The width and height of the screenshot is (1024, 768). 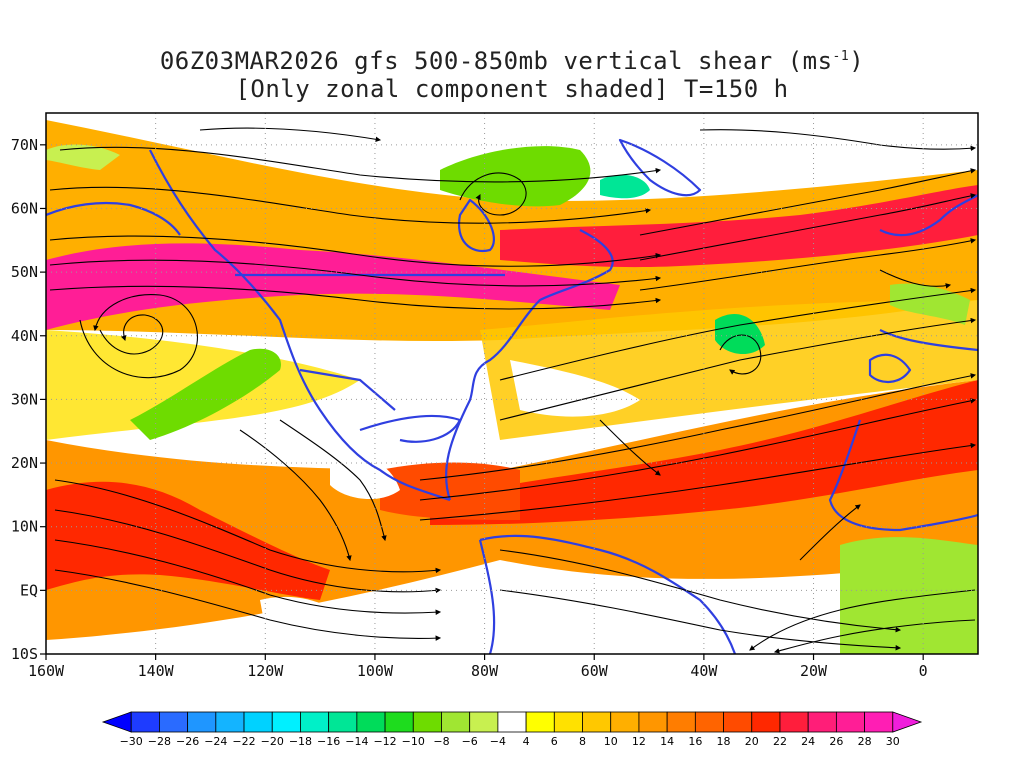 What do you see at coordinates (526, 741) in the screenshot?
I see `colorbar-label: 4` at bounding box center [526, 741].